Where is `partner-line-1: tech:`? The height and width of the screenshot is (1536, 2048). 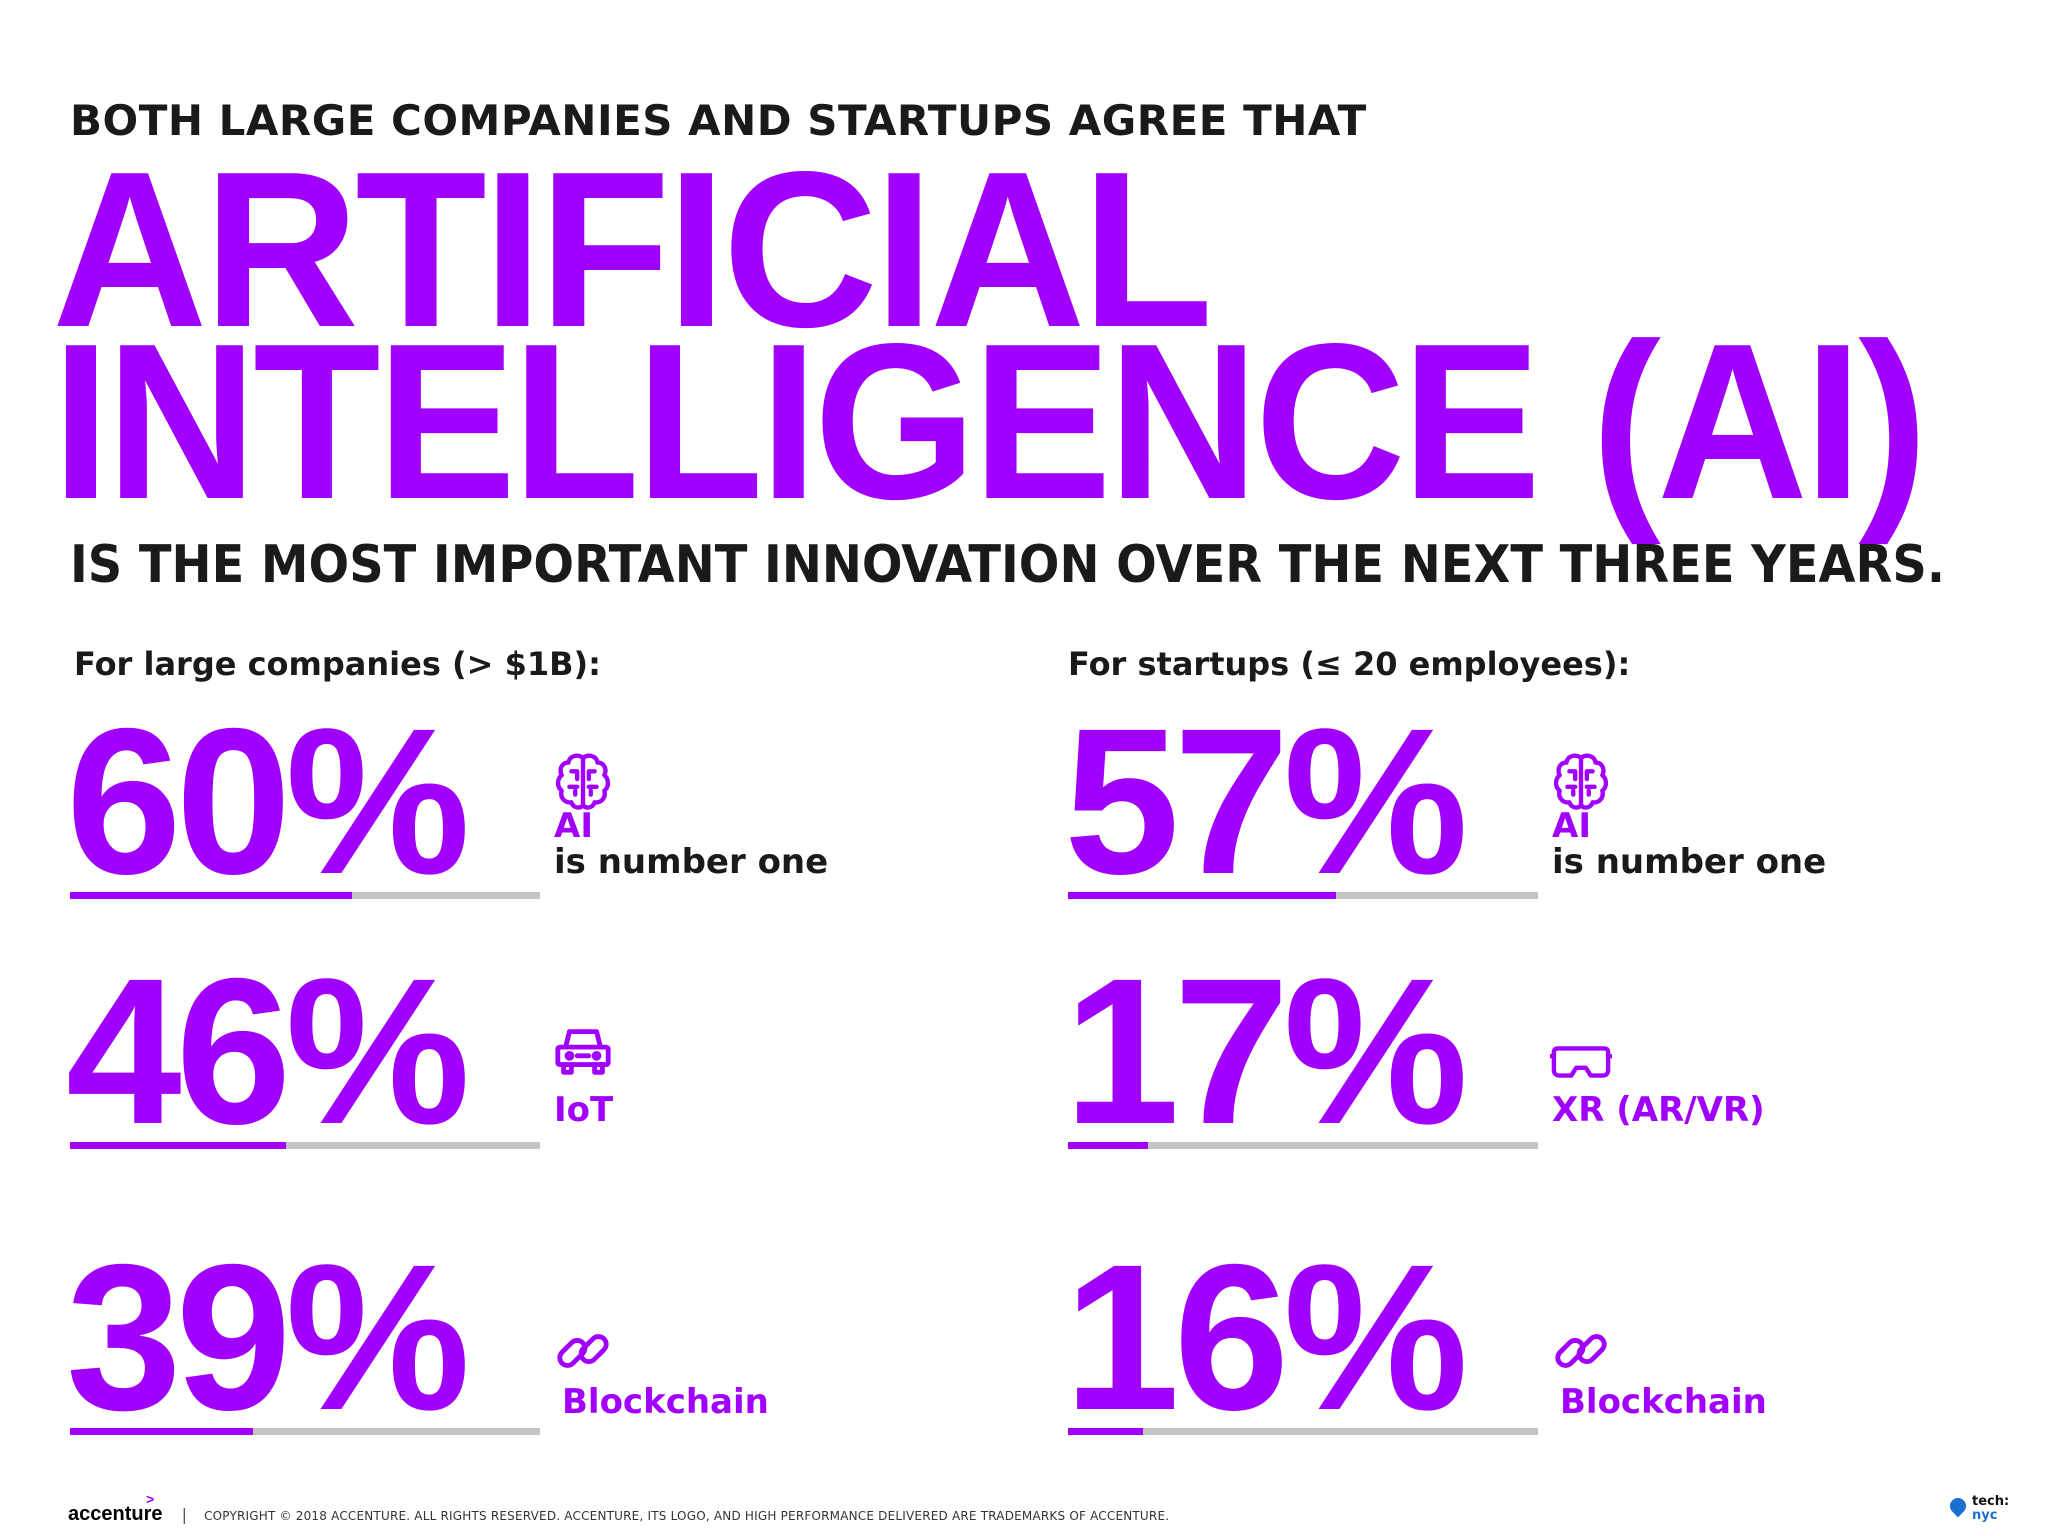 partner-line-1: tech: is located at coordinates (1991, 1501).